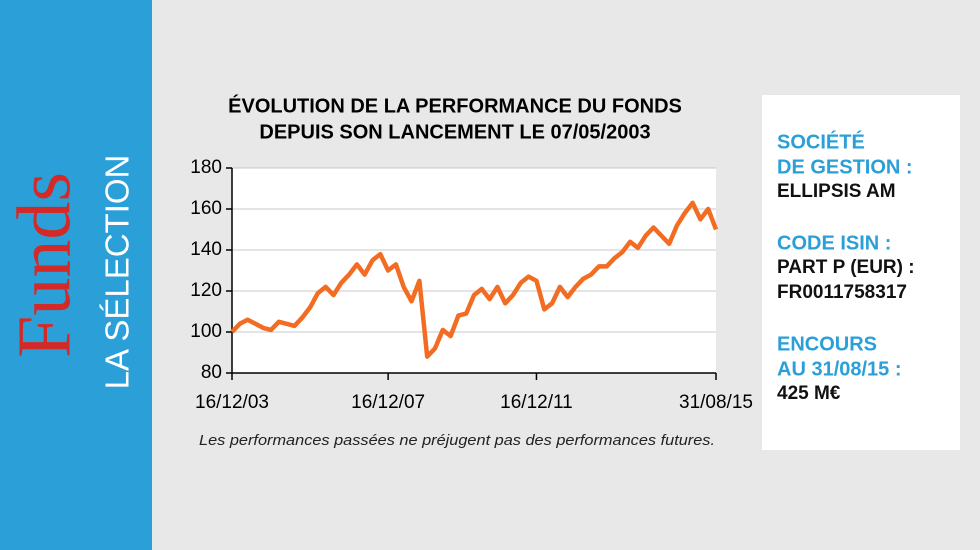 The width and height of the screenshot is (980, 550). I want to click on info-panel, so click(861, 272).